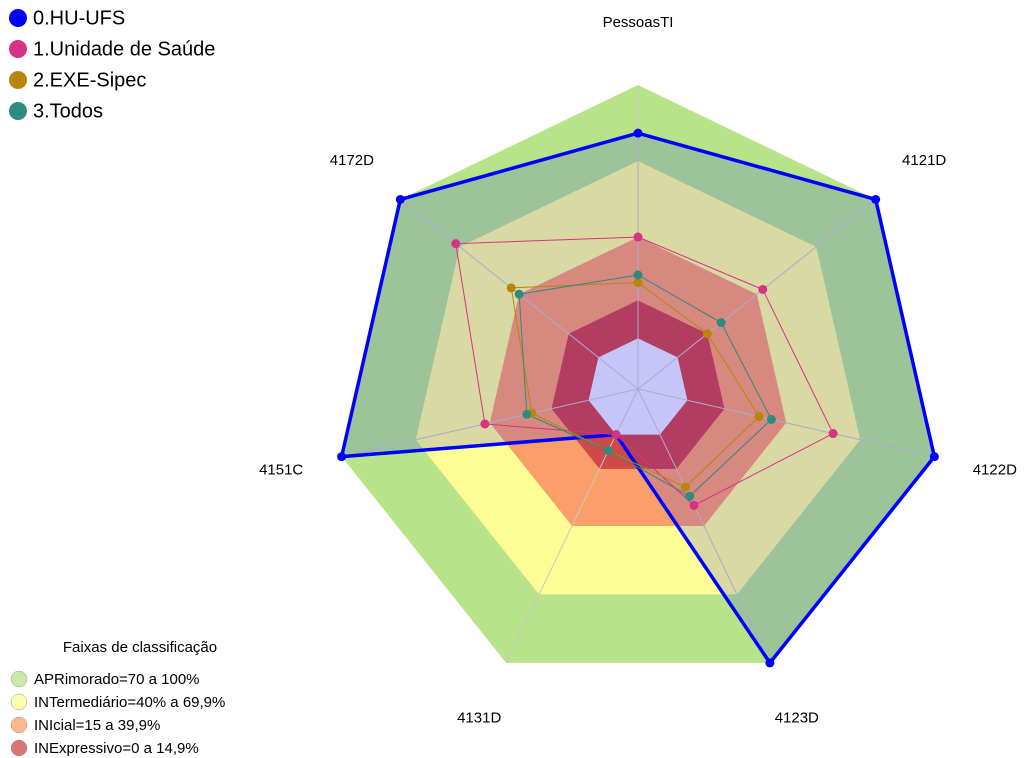 This screenshot has height=758, width=1024. What do you see at coordinates (140, 647) in the screenshot?
I see `bands-title: Faixas de classificação` at bounding box center [140, 647].